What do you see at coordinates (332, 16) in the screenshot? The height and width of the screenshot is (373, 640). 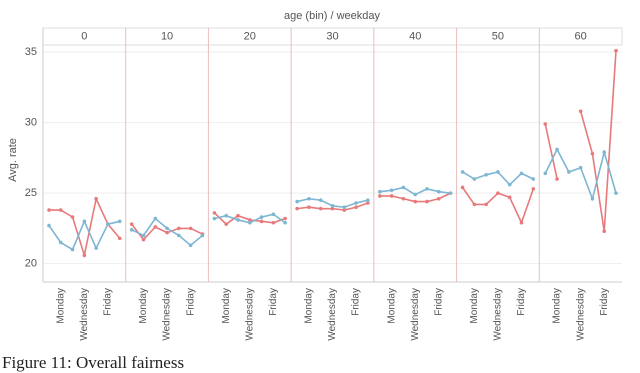 I see `chart-title: age (bin) / weekday` at bounding box center [332, 16].